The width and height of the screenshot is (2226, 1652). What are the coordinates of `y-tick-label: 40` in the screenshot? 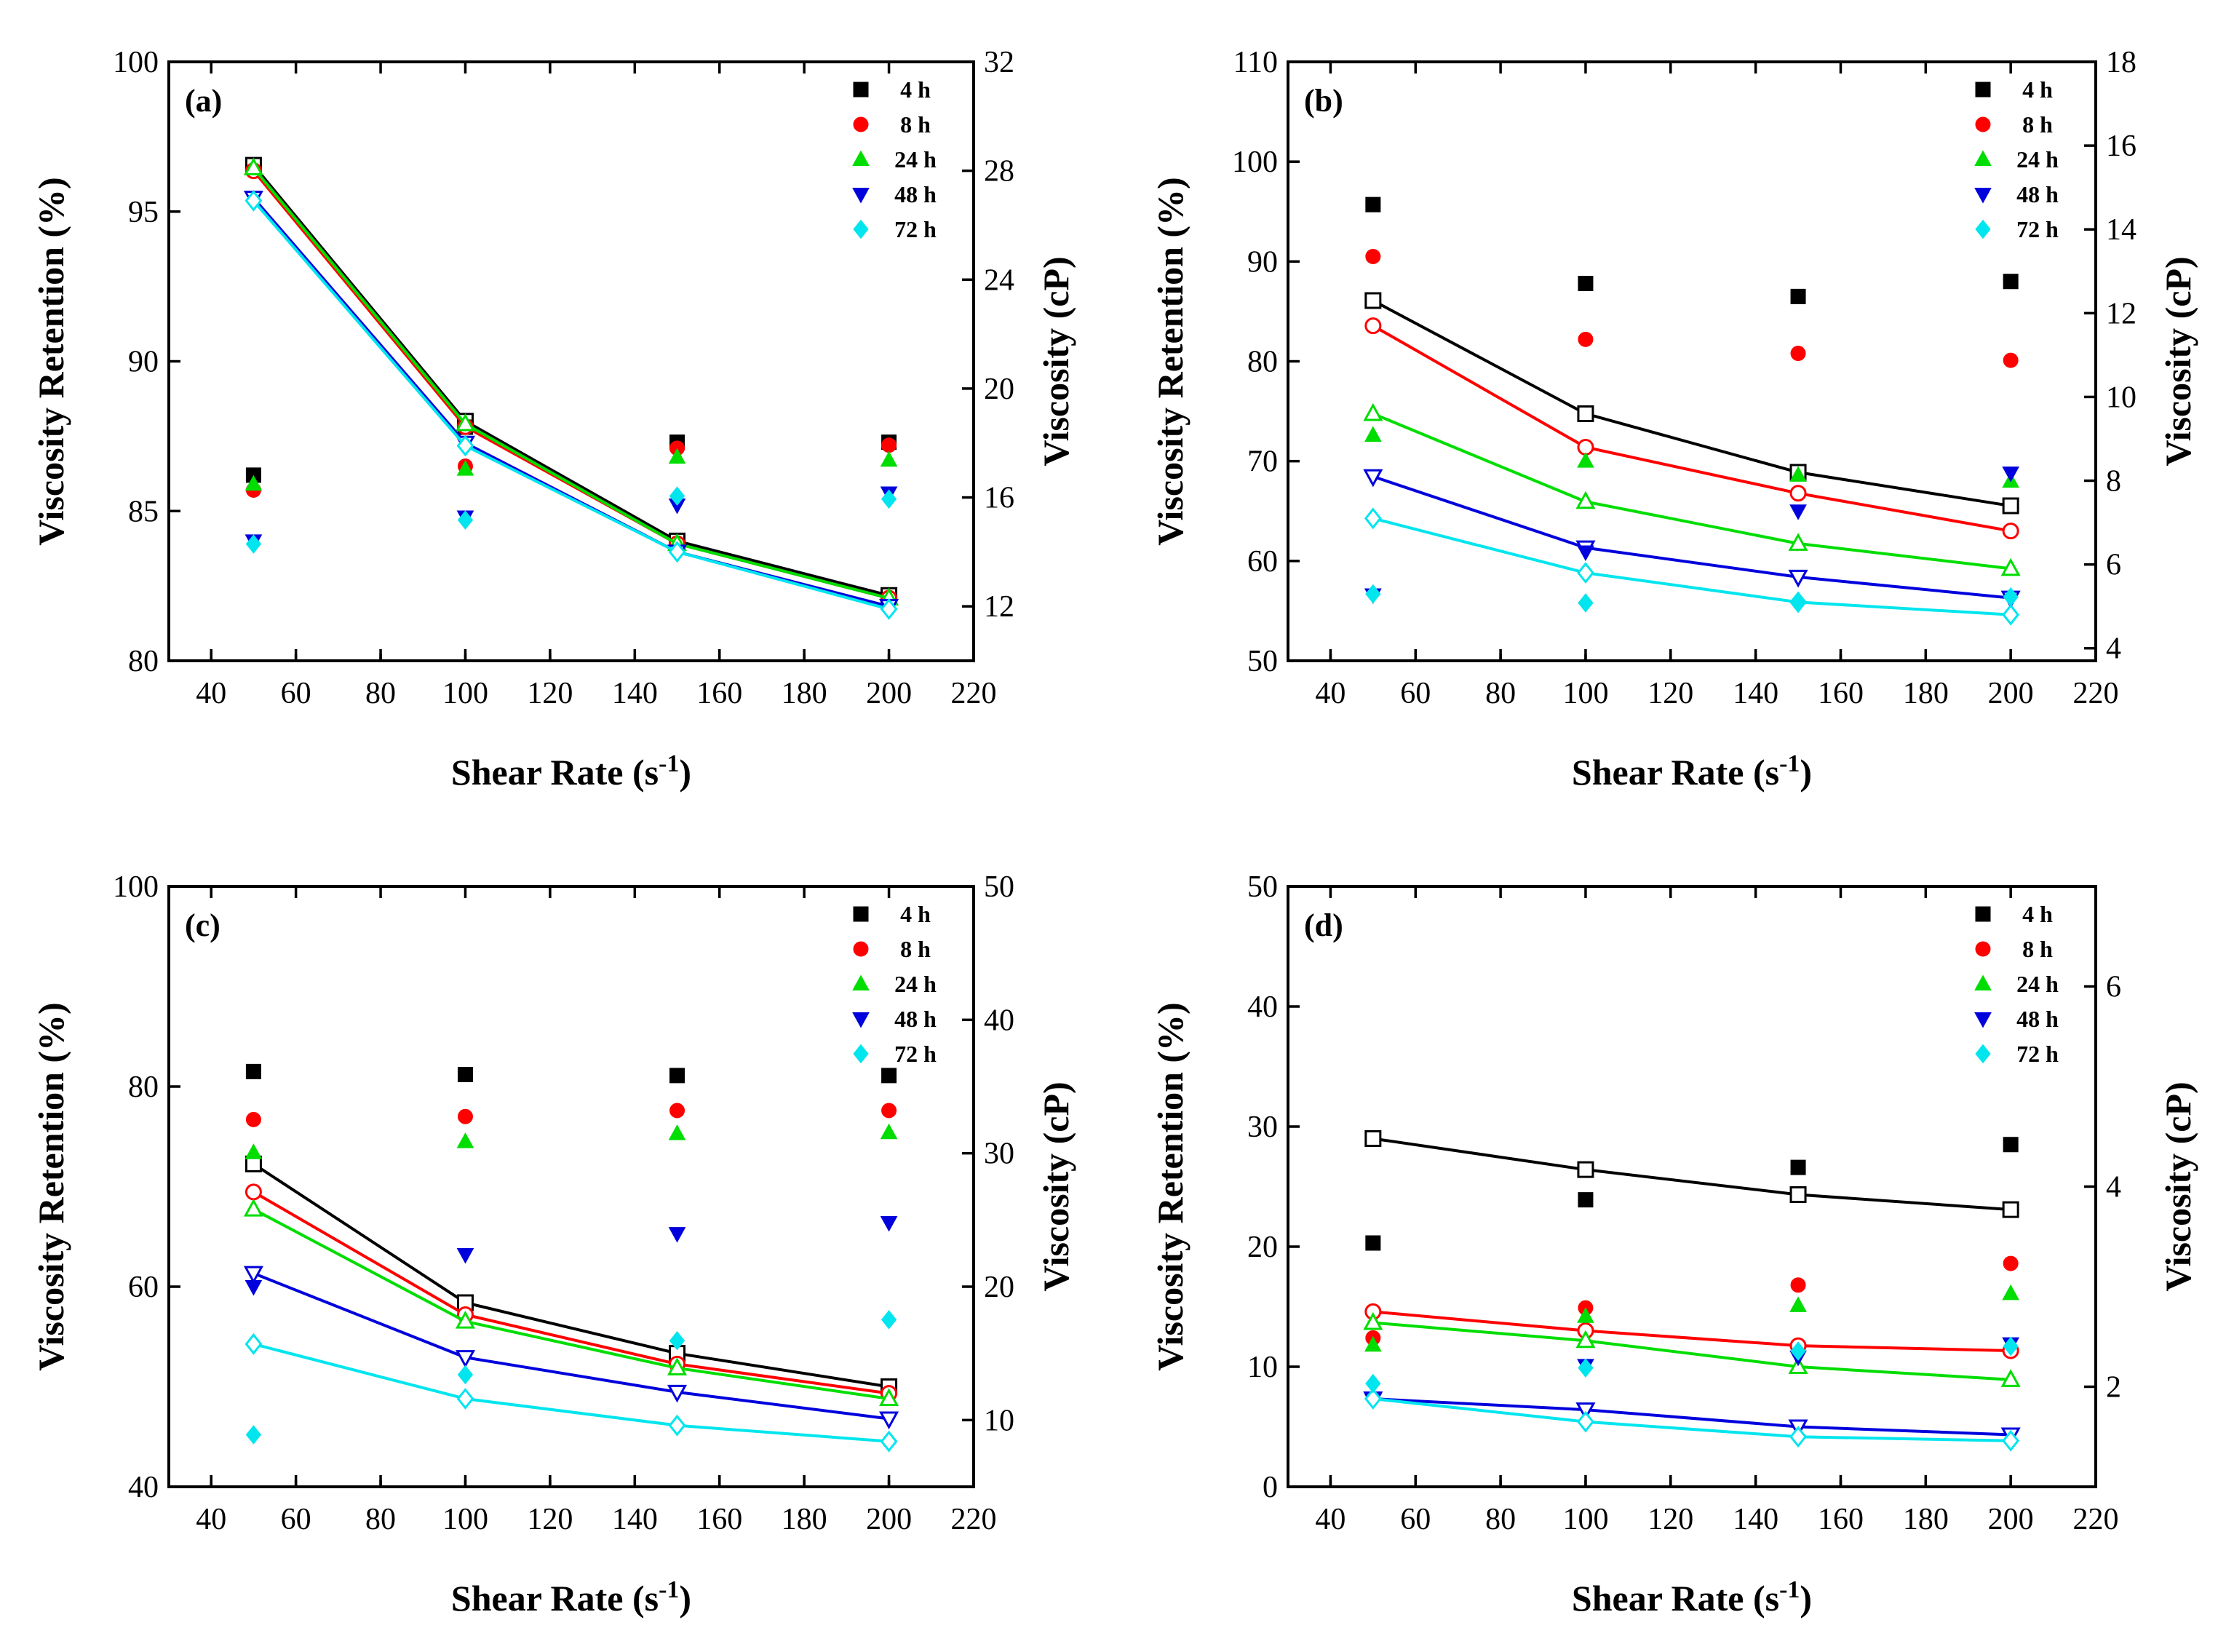 It's located at (1262, 1007).